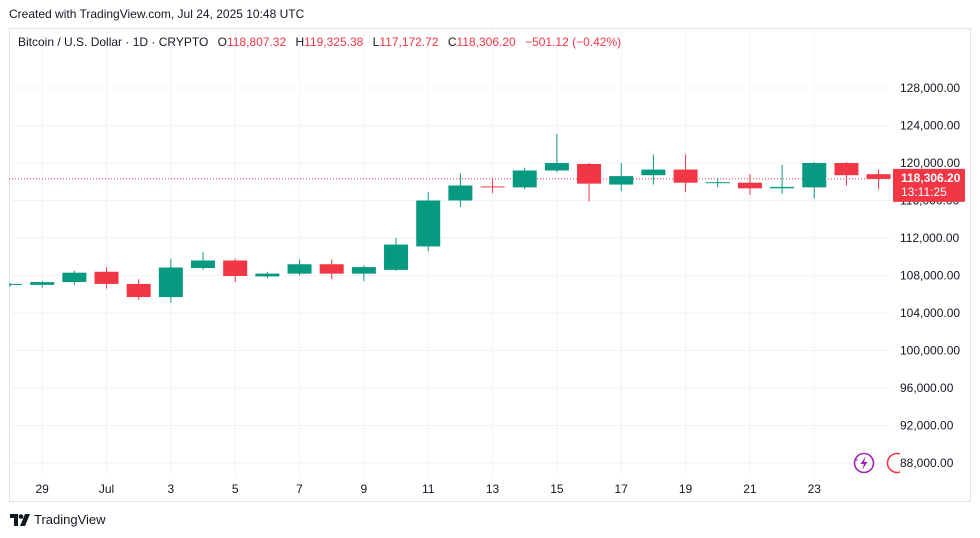 The image size is (980, 538). Describe the element at coordinates (20, 519) in the screenshot. I see `tradingview-logo-icon` at that location.